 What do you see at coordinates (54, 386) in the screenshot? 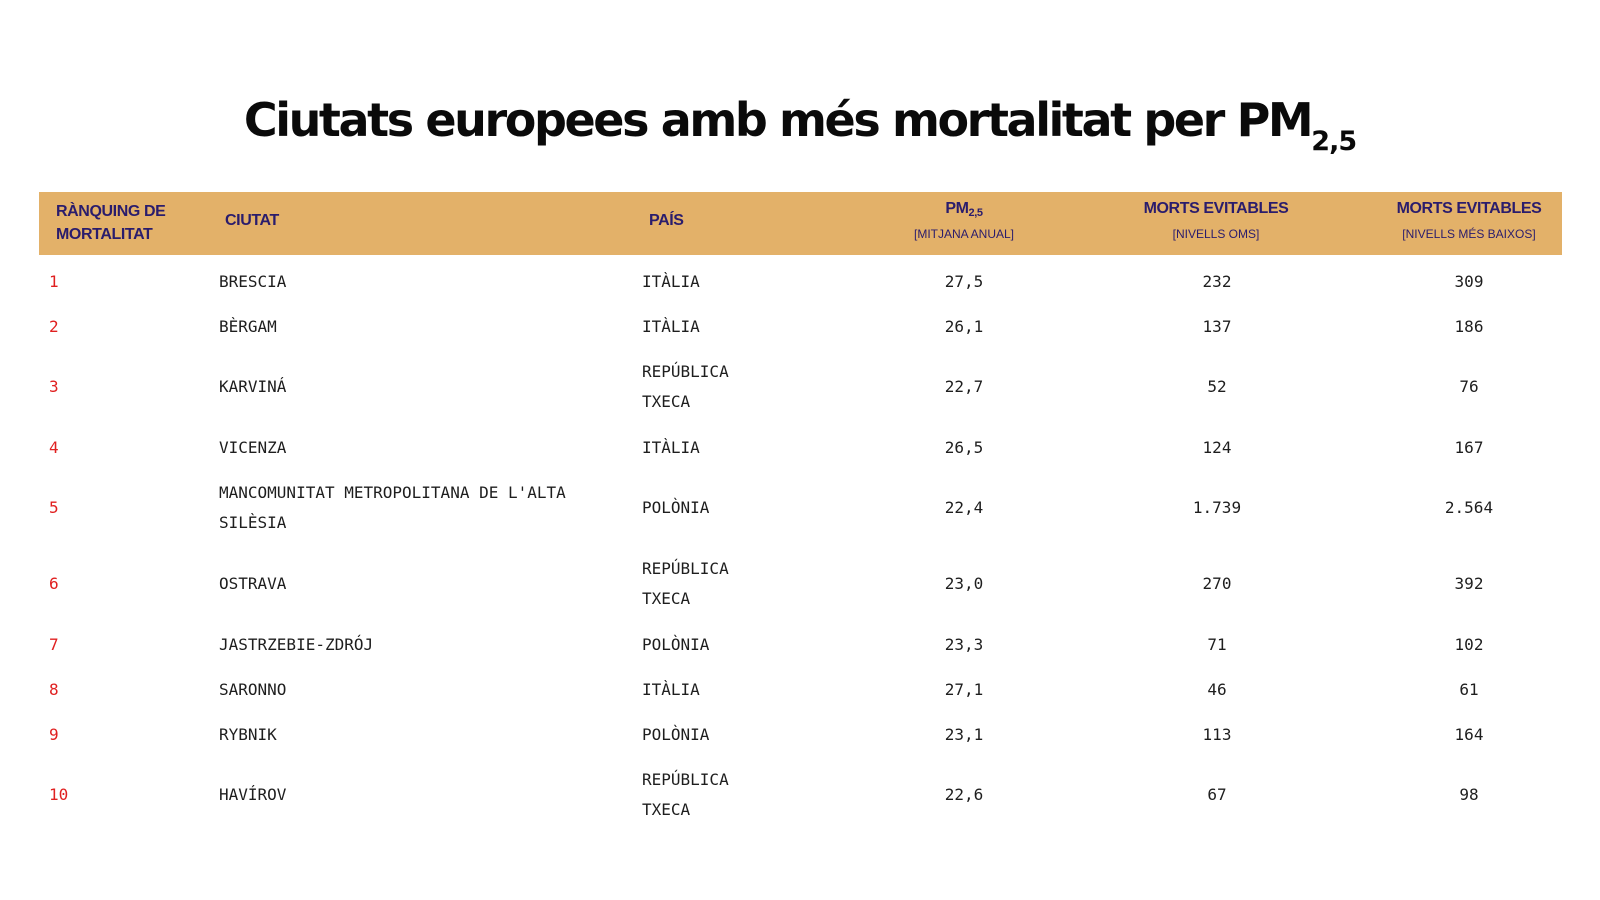
I see `rank-cell: 3` at bounding box center [54, 386].